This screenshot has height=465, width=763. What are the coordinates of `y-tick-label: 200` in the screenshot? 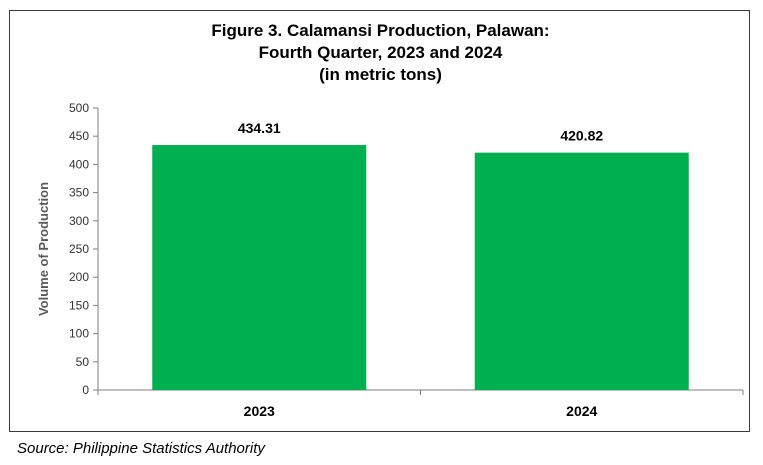 It's located at (79, 277).